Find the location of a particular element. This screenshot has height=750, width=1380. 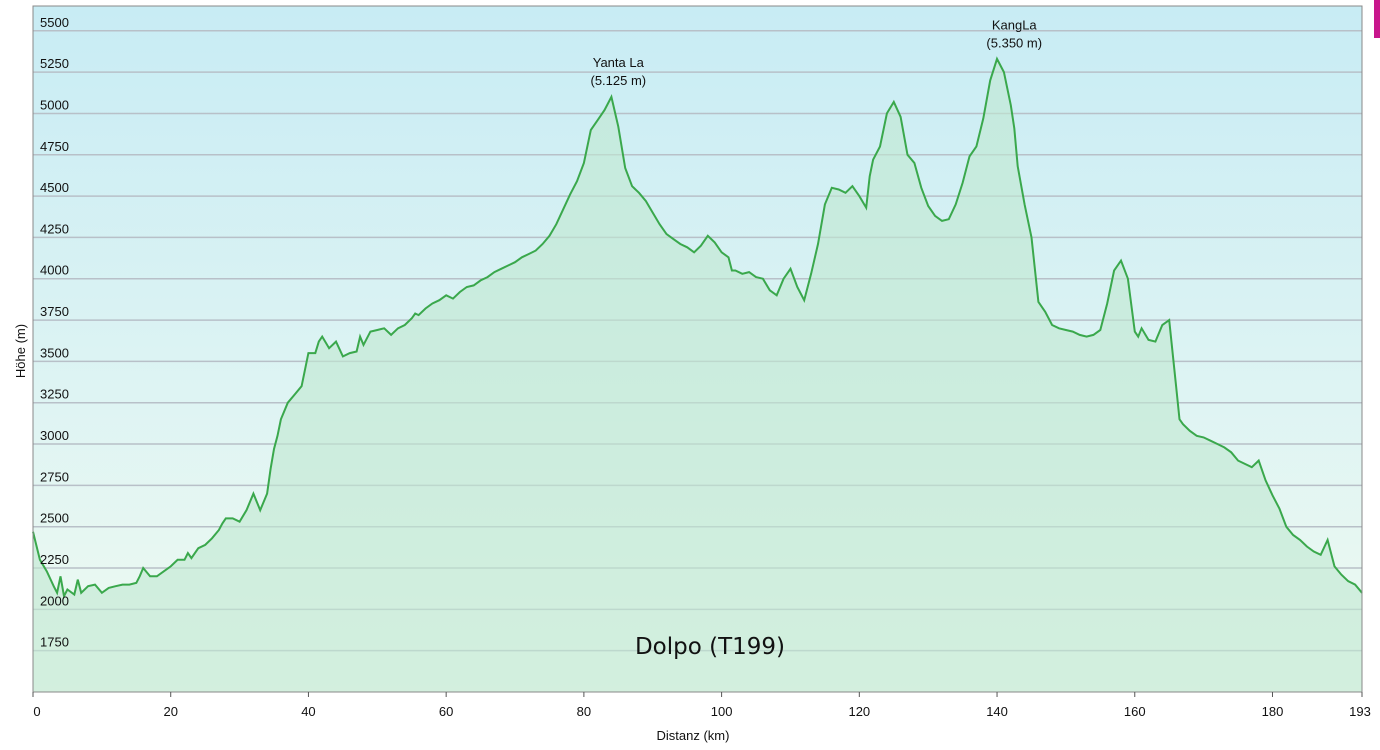

x-tick-label: 0 is located at coordinates (36, 711).